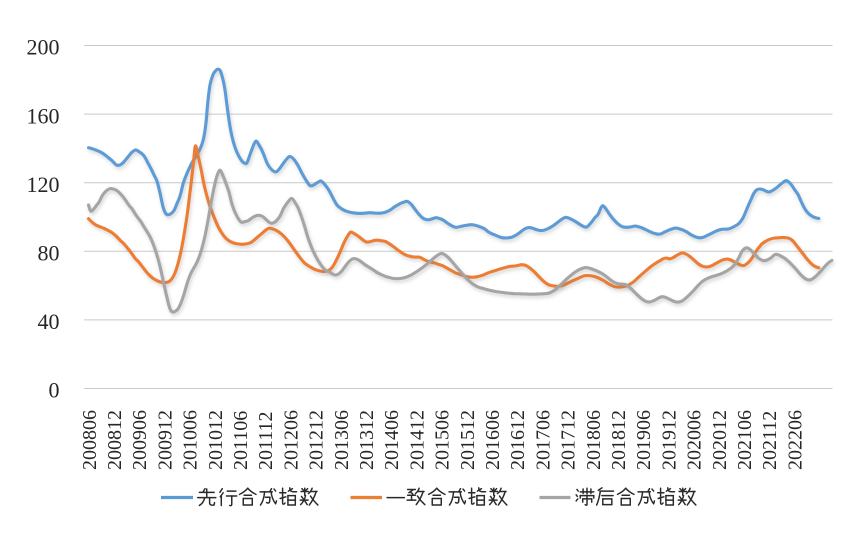 This screenshot has height=542, width=844. What do you see at coordinates (49, 321) in the screenshot?
I see `svg-text: 40` at bounding box center [49, 321].